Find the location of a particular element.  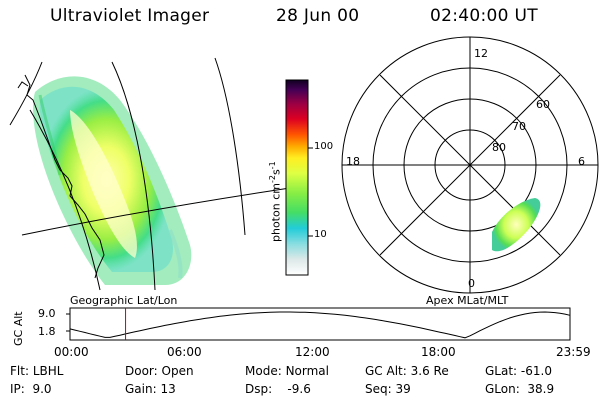

info-ip: IP: 9.0 is located at coordinates (31, 389).